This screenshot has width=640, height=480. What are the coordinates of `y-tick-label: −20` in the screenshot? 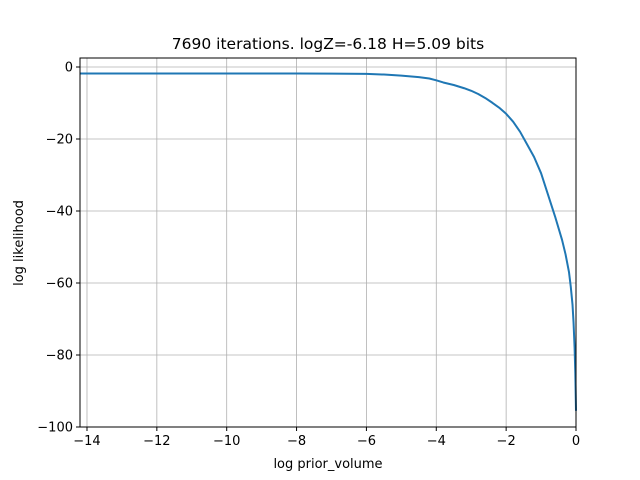 It's located at (59, 140).